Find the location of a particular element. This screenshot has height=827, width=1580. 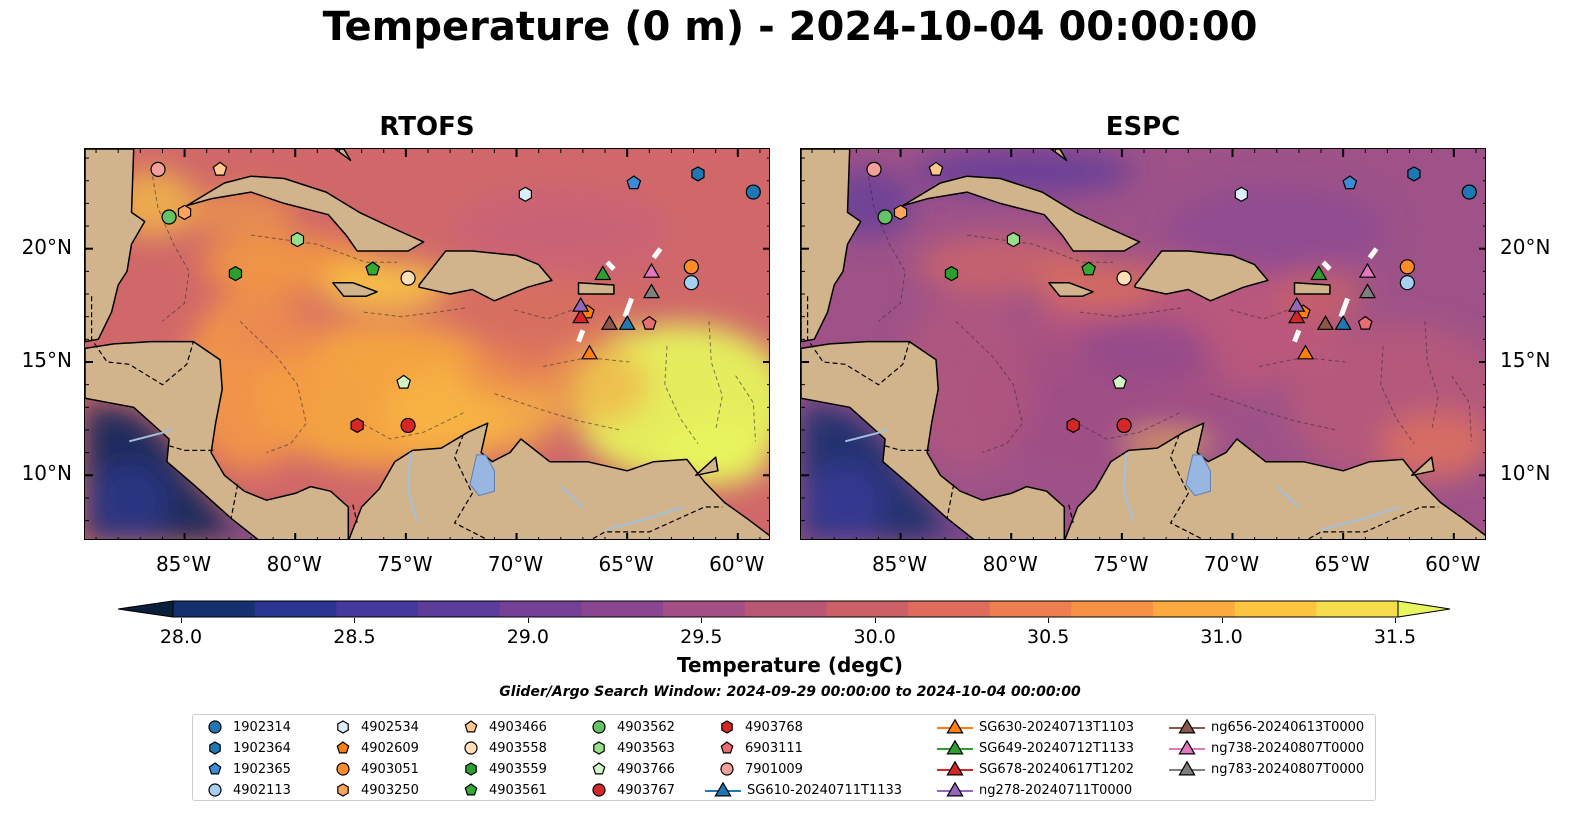

lat-tick-label-right: 15°N is located at coordinates (1525, 359).